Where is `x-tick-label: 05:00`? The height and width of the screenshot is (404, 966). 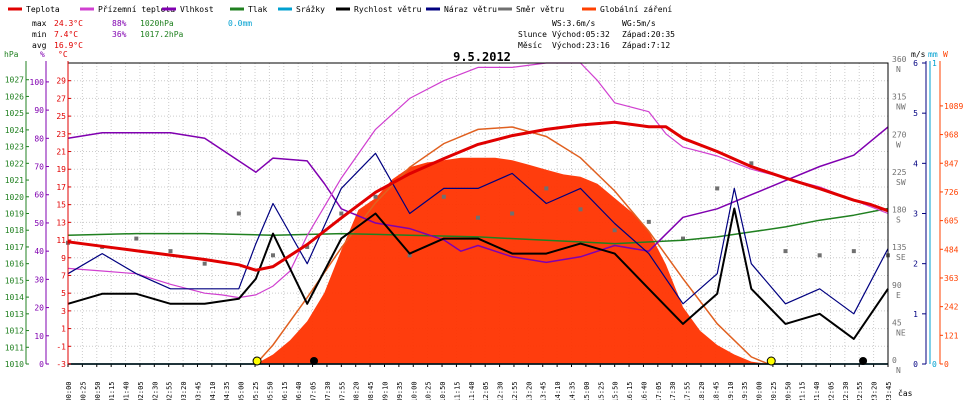
x-tick-label: 05:00 is located at coordinates (242, 390).